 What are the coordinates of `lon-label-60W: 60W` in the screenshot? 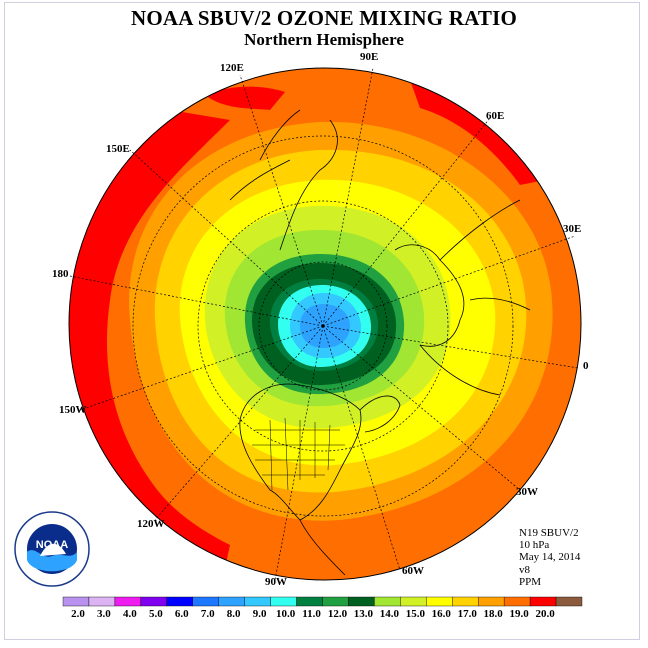 It's located at (413, 571).